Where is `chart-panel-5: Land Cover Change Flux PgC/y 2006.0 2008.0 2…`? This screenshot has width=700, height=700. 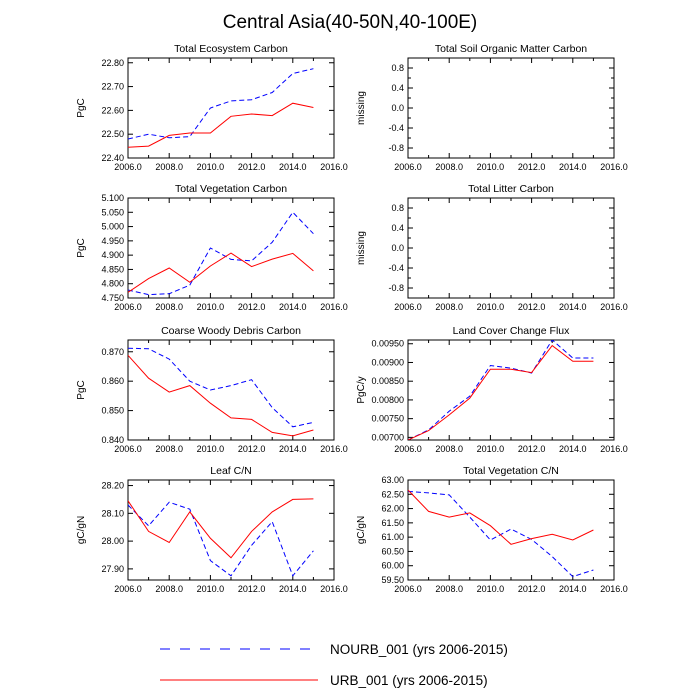
chart-panel-5: Land Cover Change Flux PgC/y 2006.0 2008.0 2… is located at coordinates (492, 389).